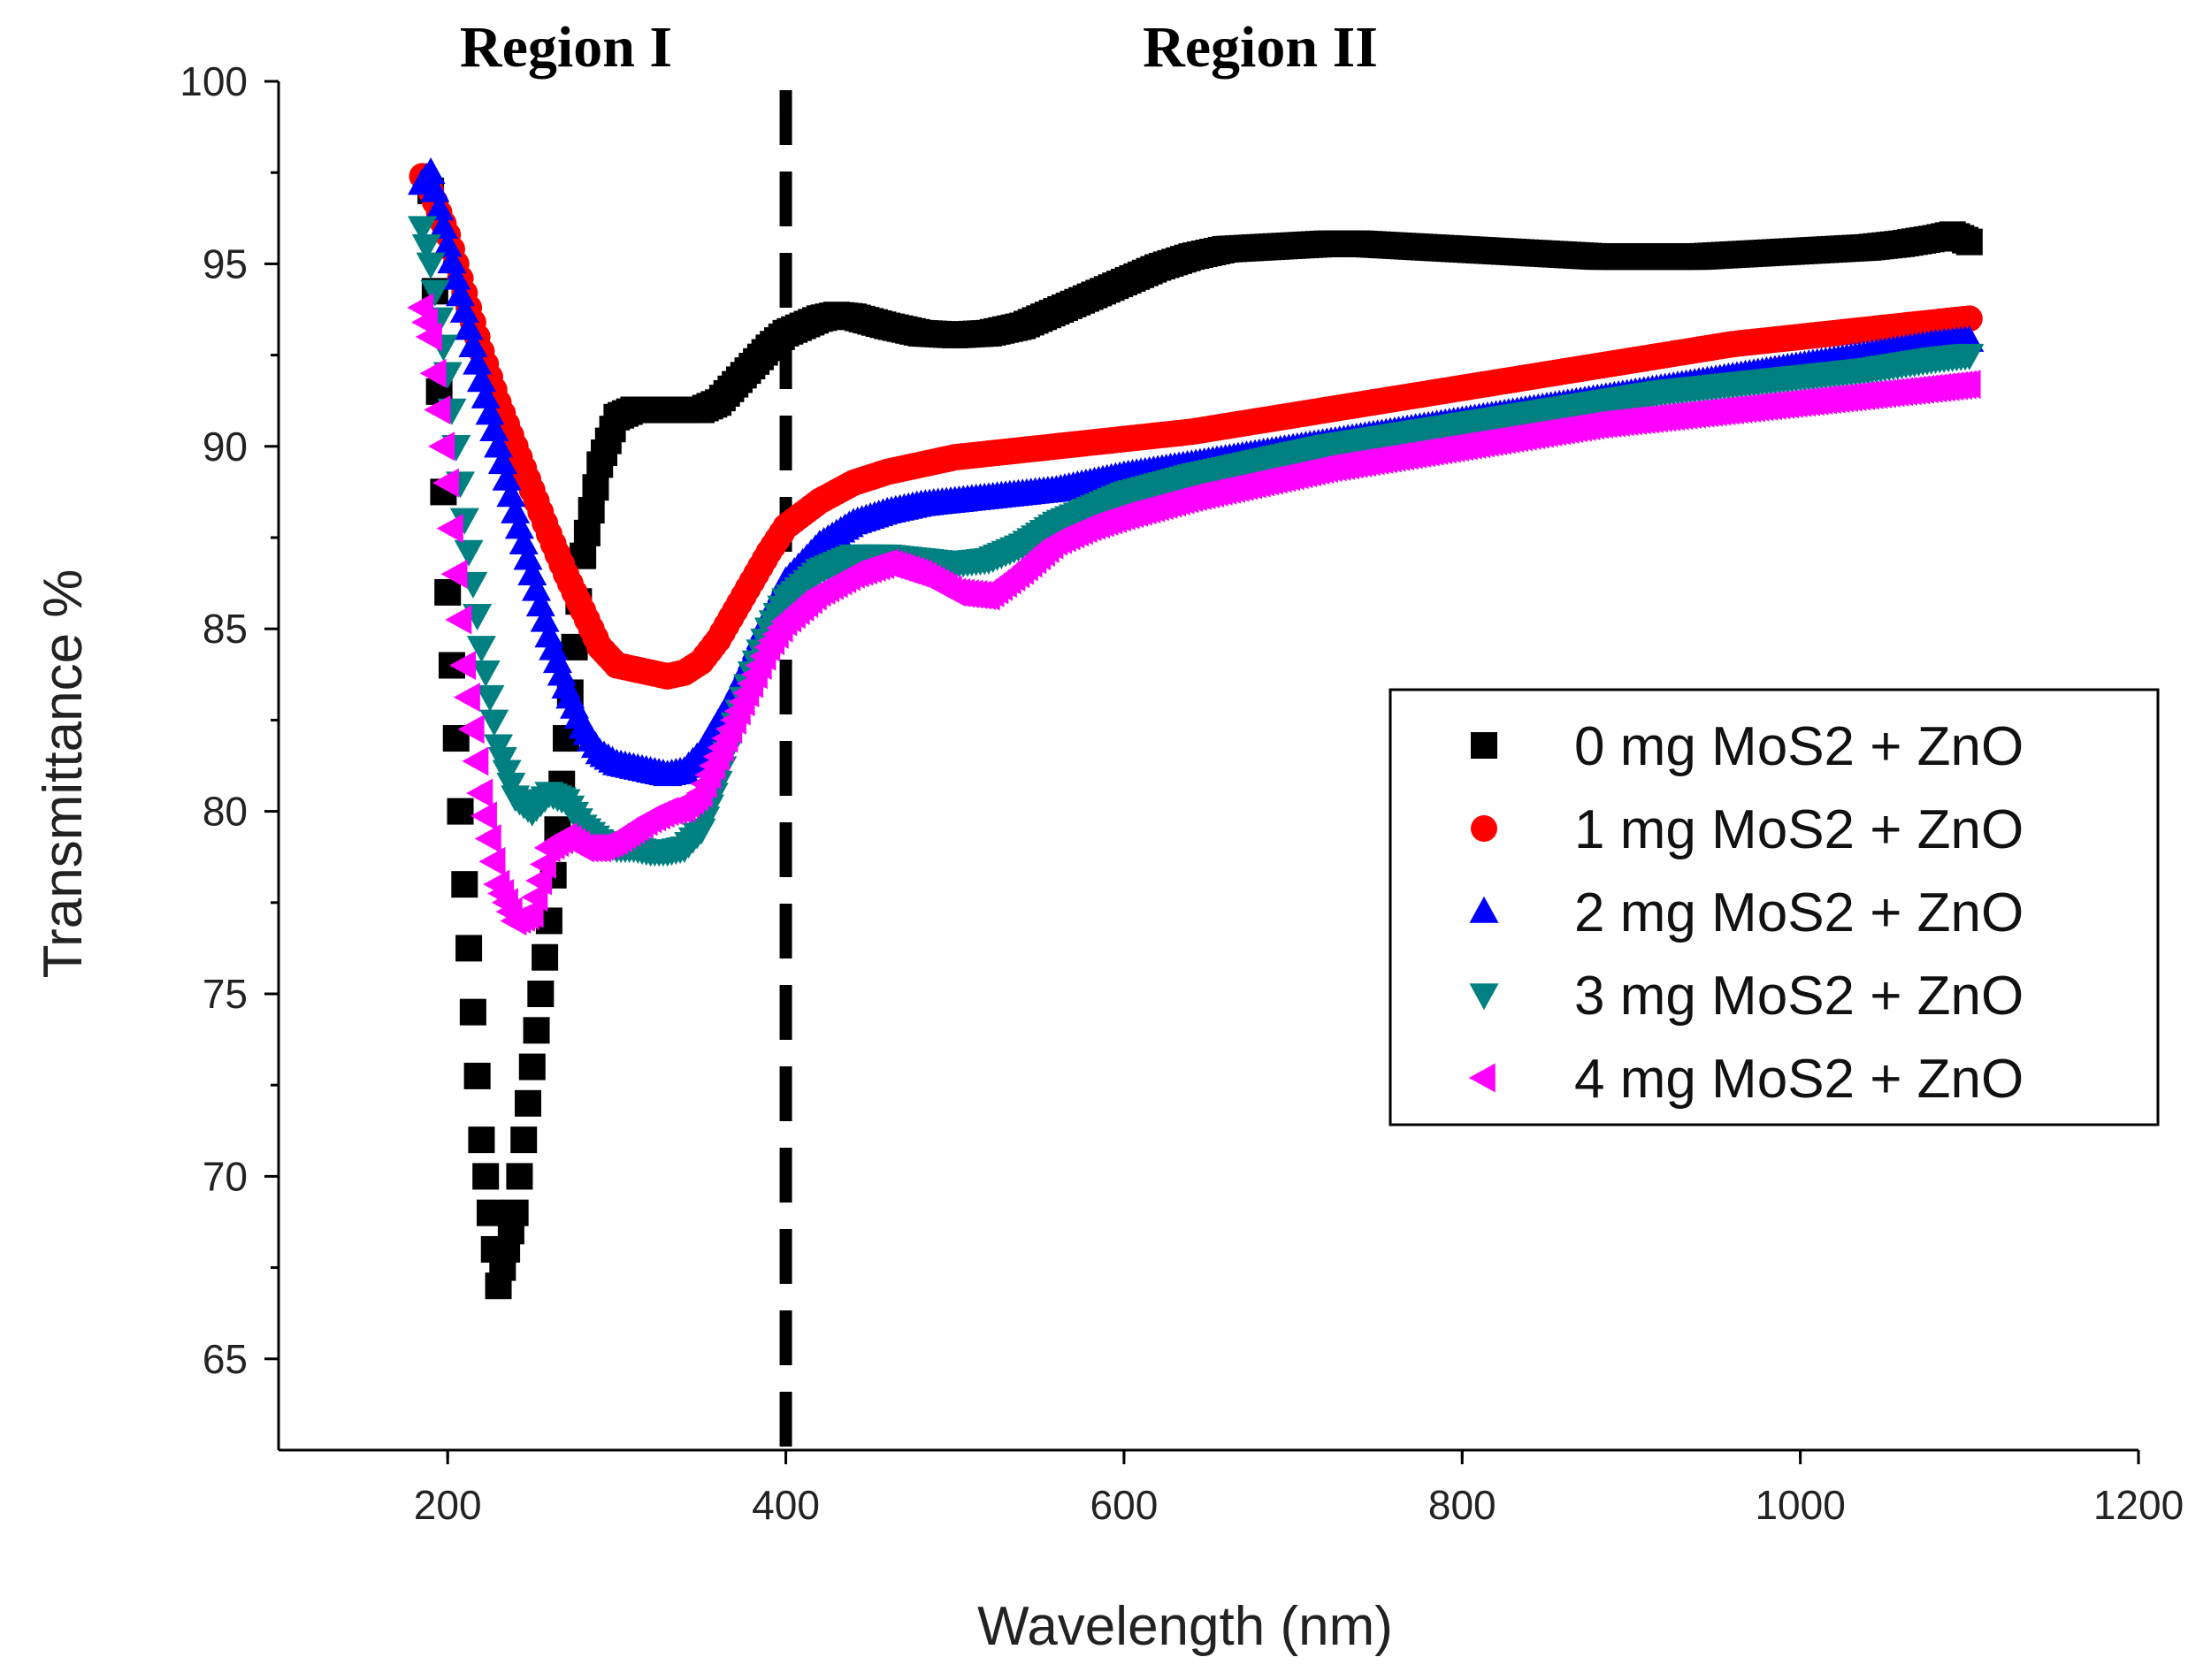  What do you see at coordinates (566, 47) in the screenshot?
I see `region-label-1: Region I` at bounding box center [566, 47].